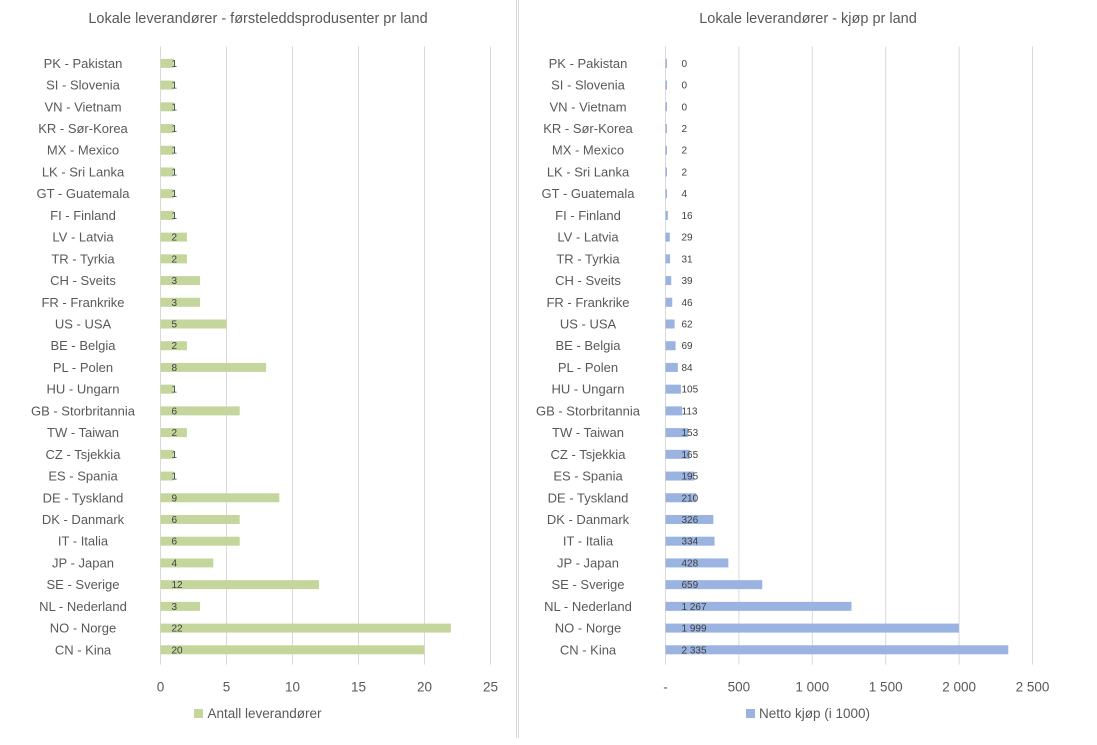 Image resolution: width=1097 pixels, height=745 pixels. I want to click on category-label: MX - Mexico, so click(588, 150).